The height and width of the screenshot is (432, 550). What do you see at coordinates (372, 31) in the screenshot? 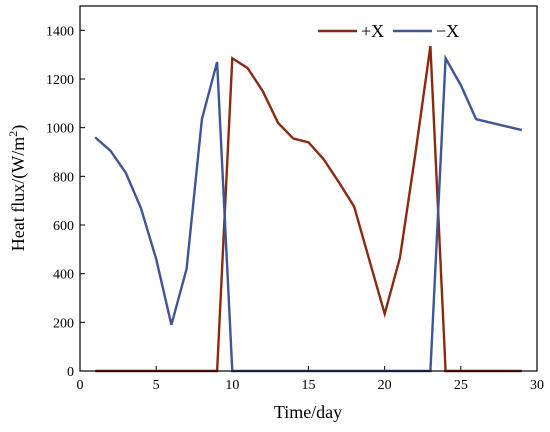
I see `legend-label-plus-x: +X` at bounding box center [372, 31].